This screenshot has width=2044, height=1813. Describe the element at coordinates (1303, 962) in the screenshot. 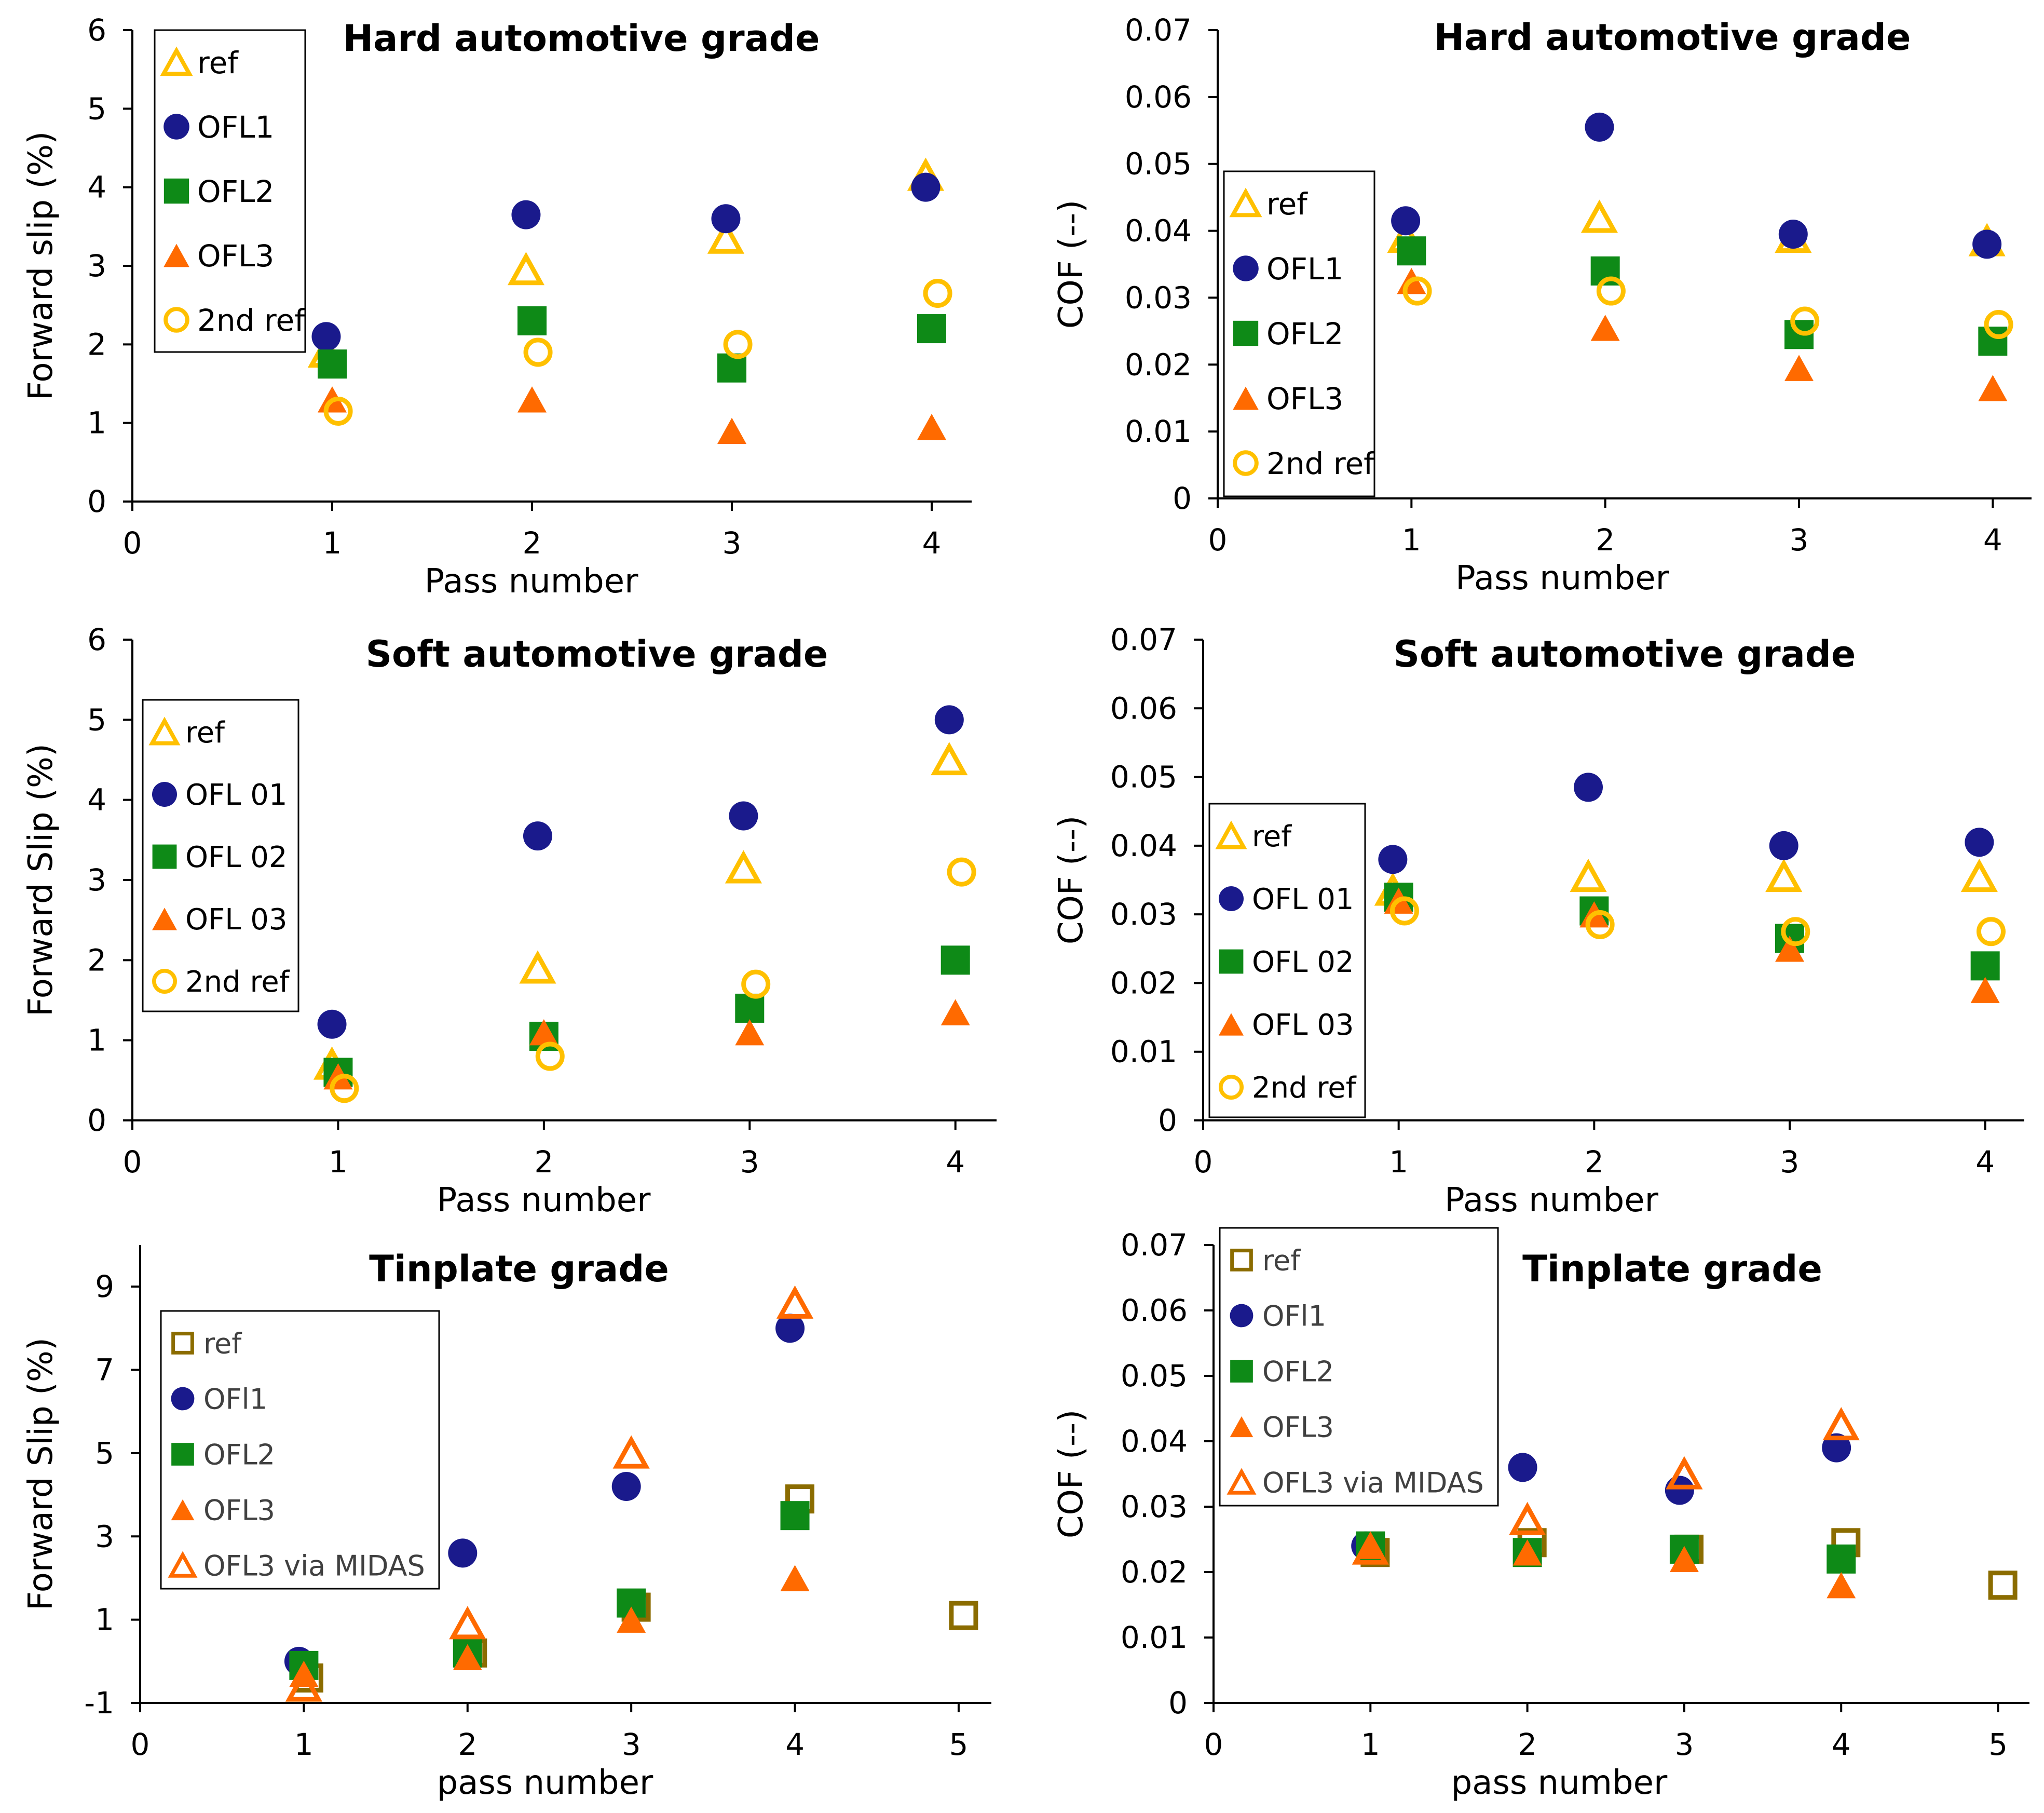

I see `legend-label: OFL 02` at that location.